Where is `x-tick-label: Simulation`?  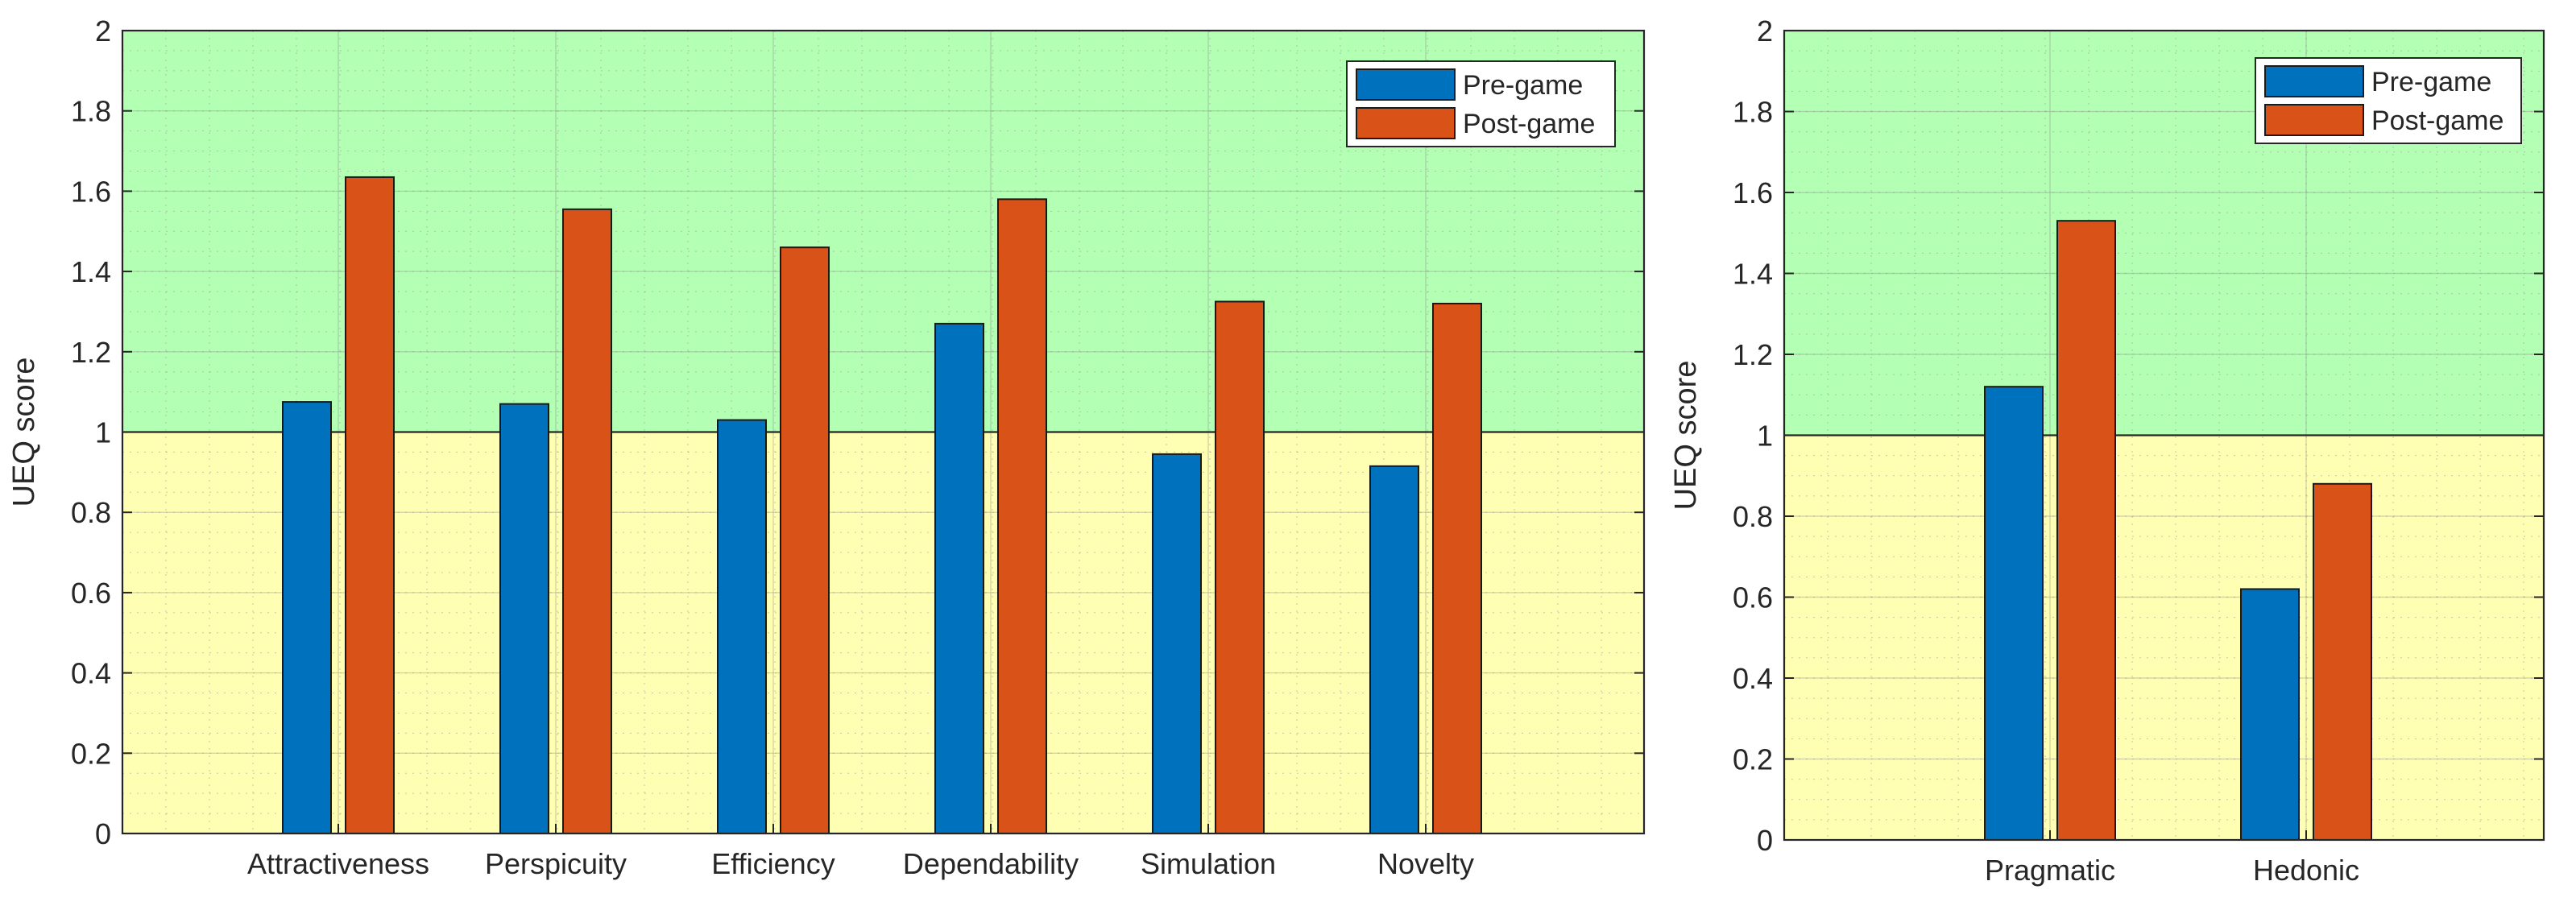
x-tick-label: Simulation is located at coordinates (1208, 864).